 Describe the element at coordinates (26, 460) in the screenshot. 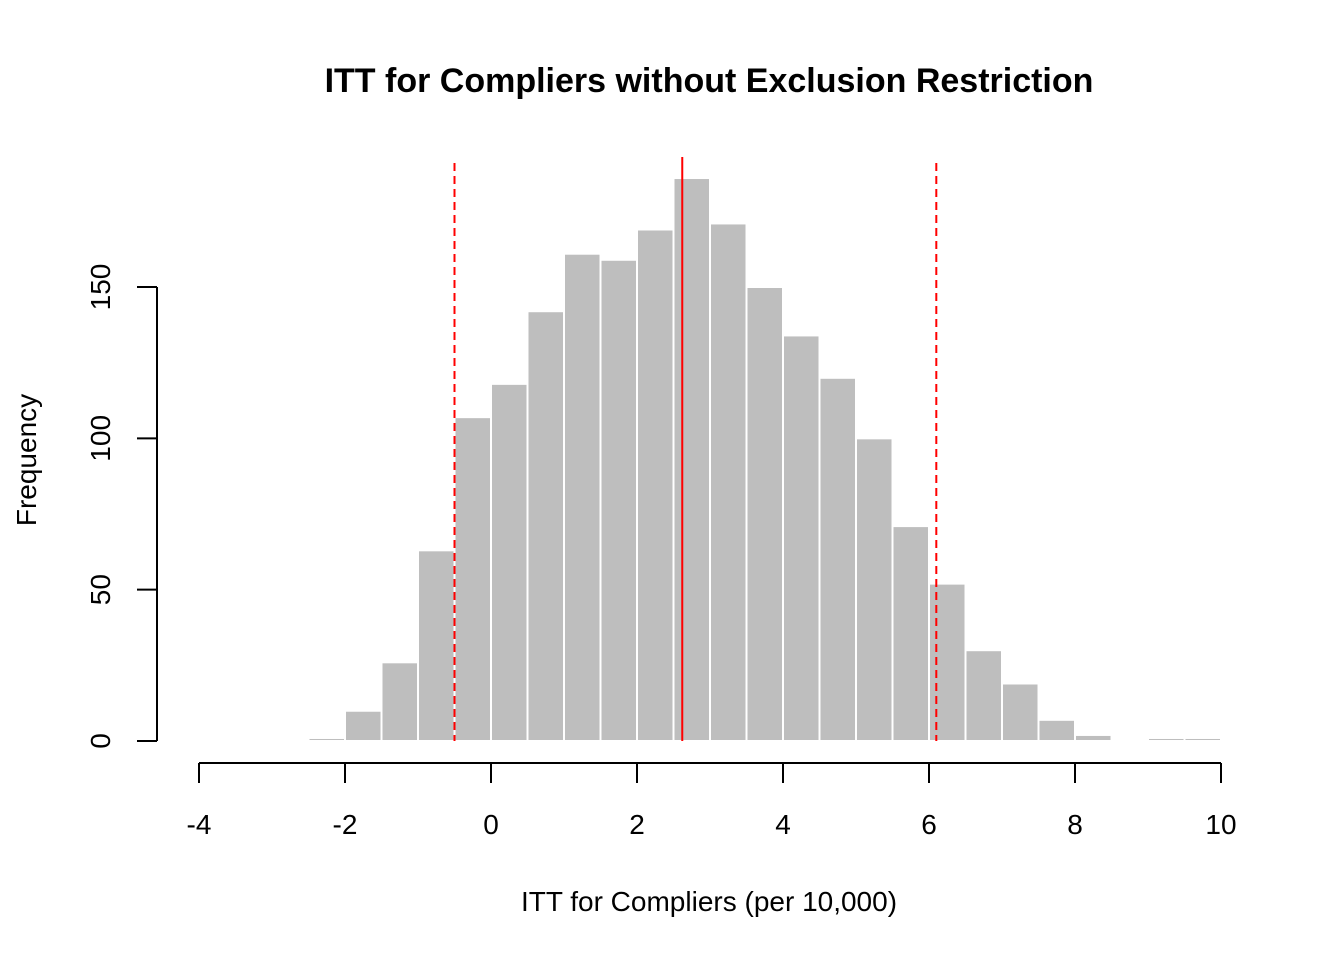

I see `y-axis-label: Frequency` at that location.